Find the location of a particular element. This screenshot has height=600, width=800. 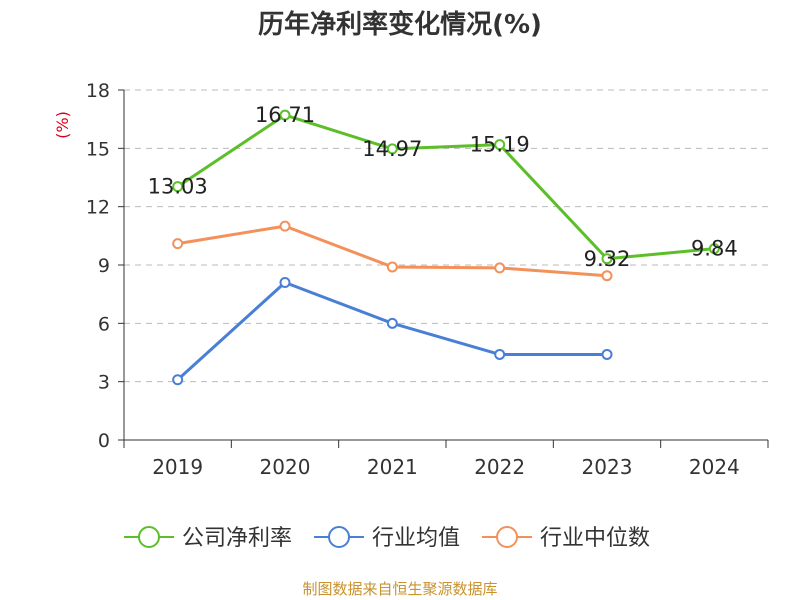

series-line is located at coordinates (391, 331).